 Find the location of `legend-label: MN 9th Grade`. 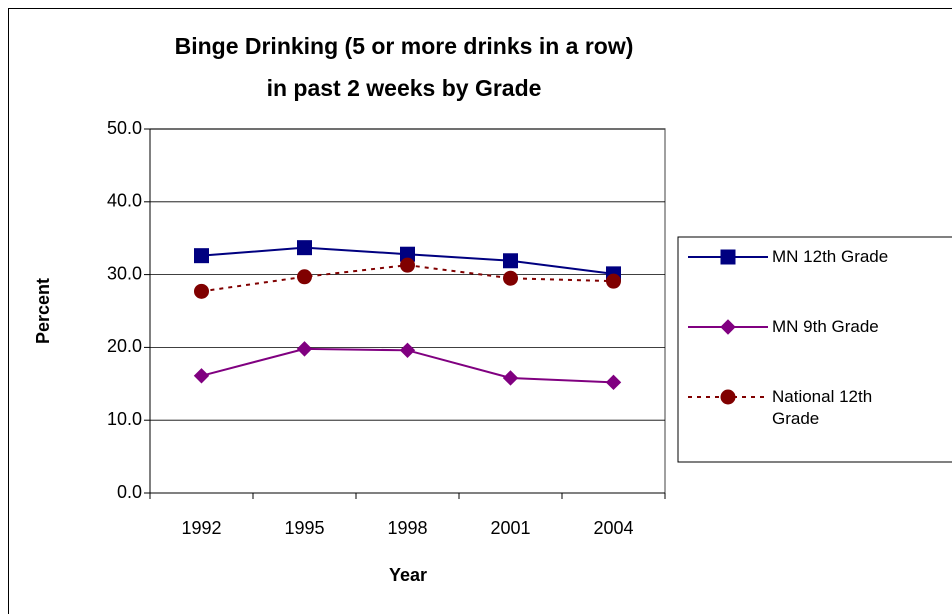

legend-label: MN 9th Grade is located at coordinates (825, 326).